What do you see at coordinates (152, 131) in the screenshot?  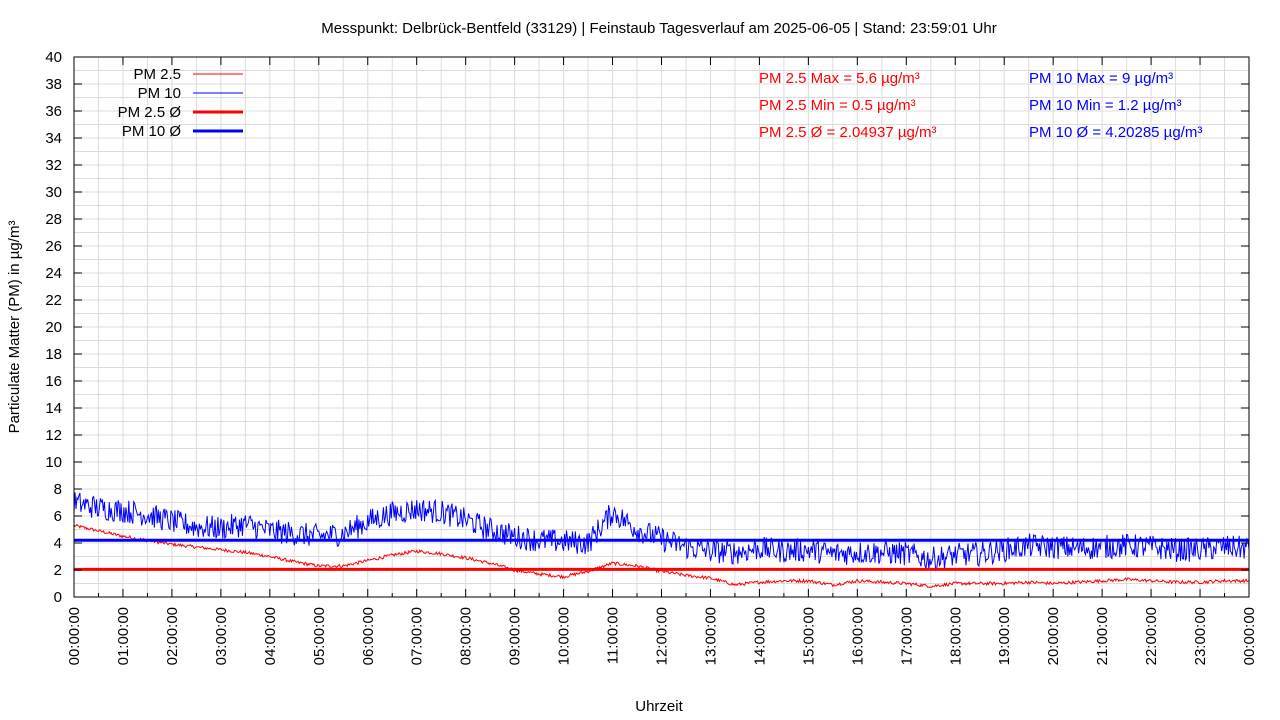 I see `legend-label: PM 10 Ø` at bounding box center [152, 131].